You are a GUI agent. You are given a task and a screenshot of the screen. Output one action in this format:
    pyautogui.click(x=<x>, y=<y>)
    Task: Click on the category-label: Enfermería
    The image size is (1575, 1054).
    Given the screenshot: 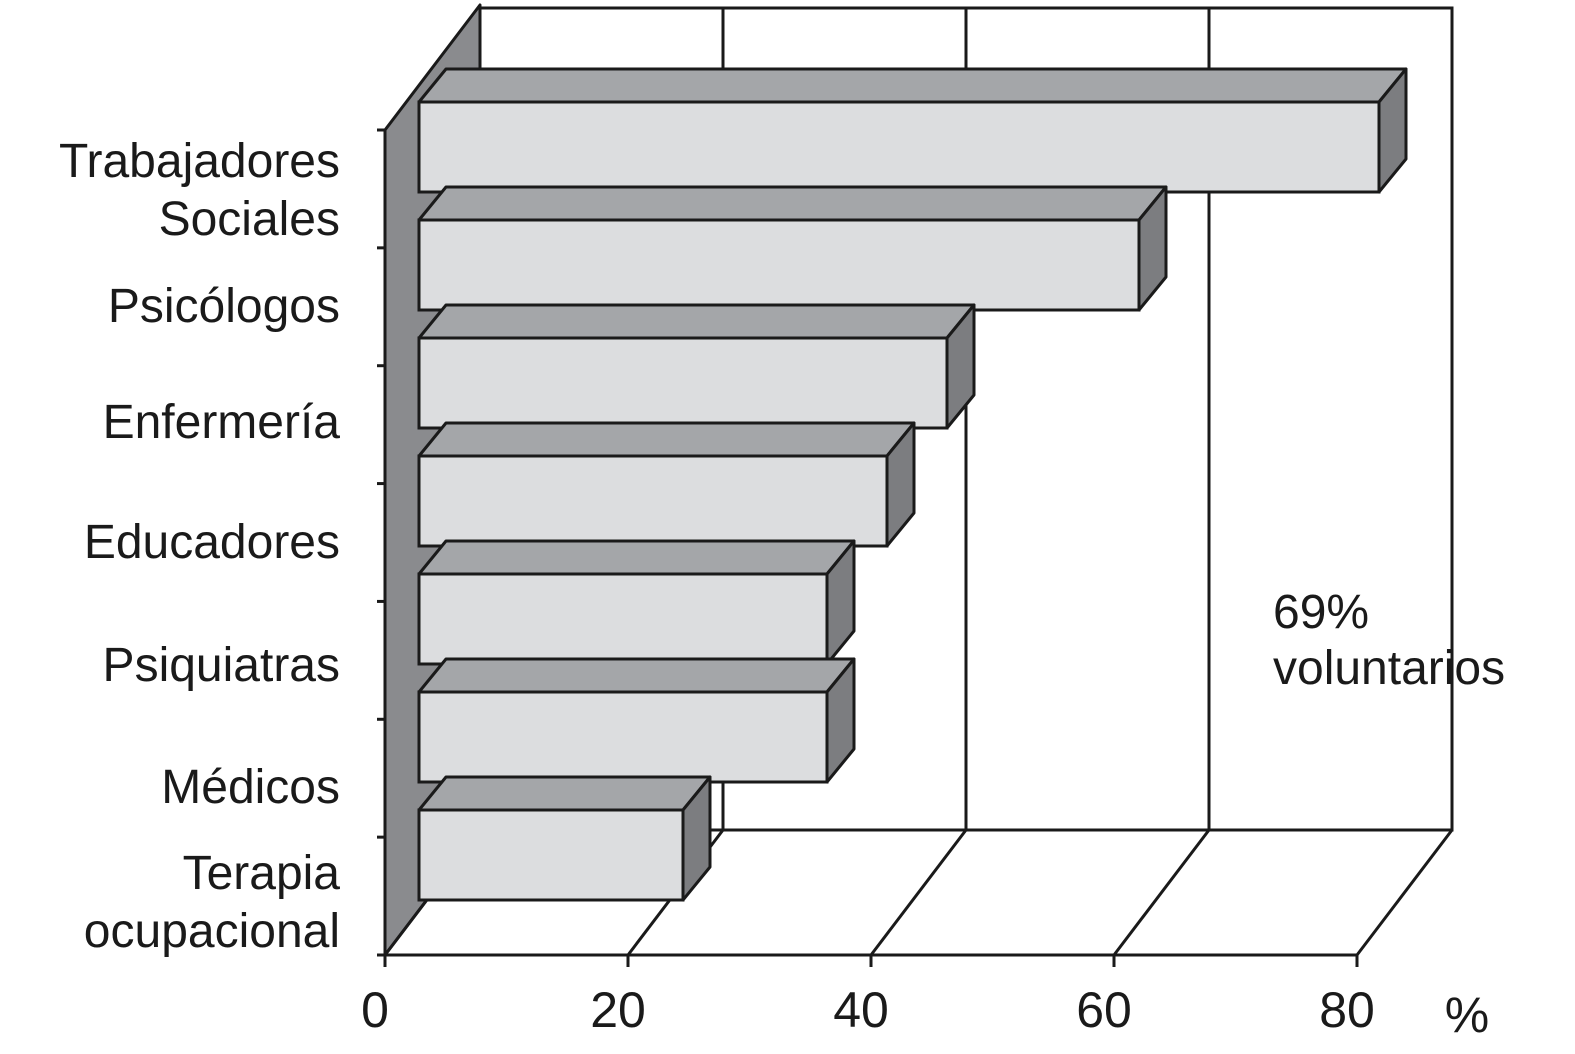 What is the action you would take?
    pyautogui.click(x=222, y=422)
    